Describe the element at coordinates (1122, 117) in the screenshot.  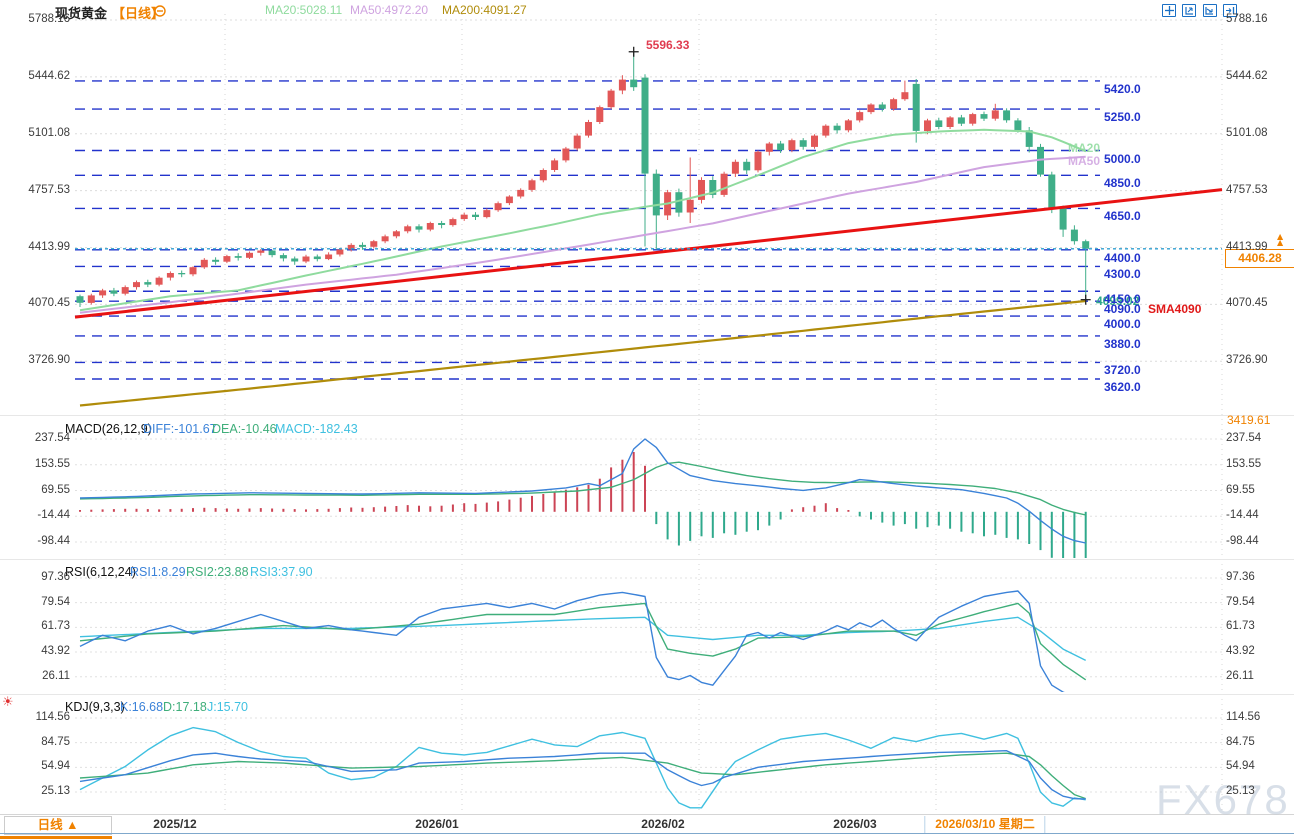
I see `level-label: 5250.0` at that location.